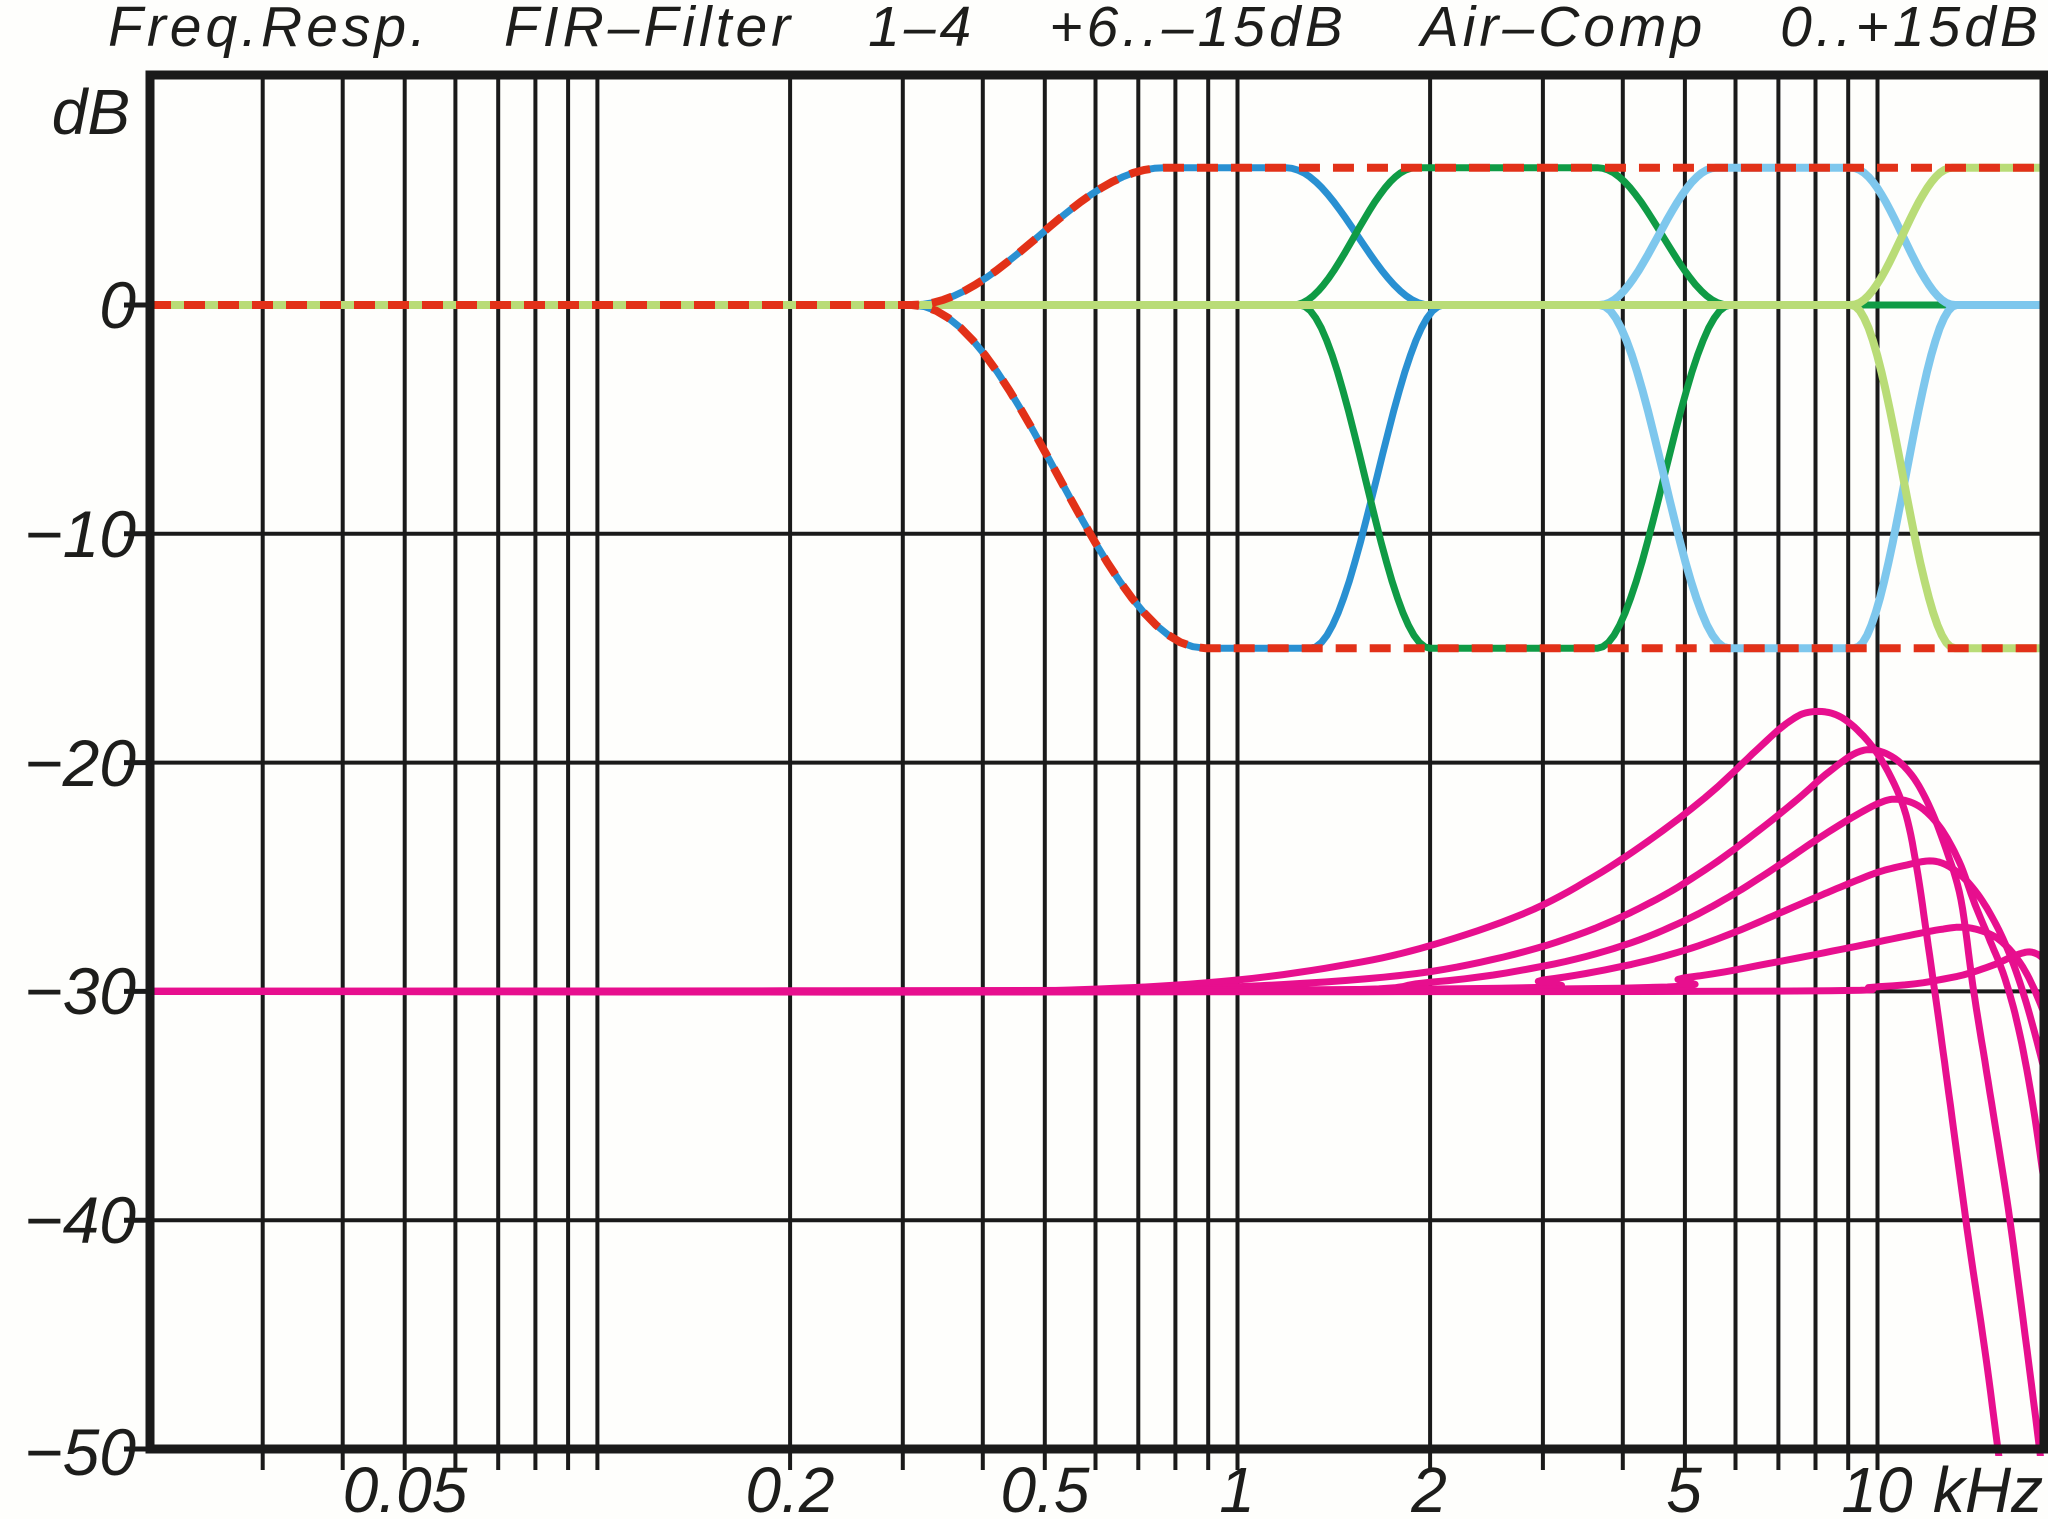 The image size is (2048, 1519). I want to click on curve-fir-filter-4-max, so click(1097, 236).